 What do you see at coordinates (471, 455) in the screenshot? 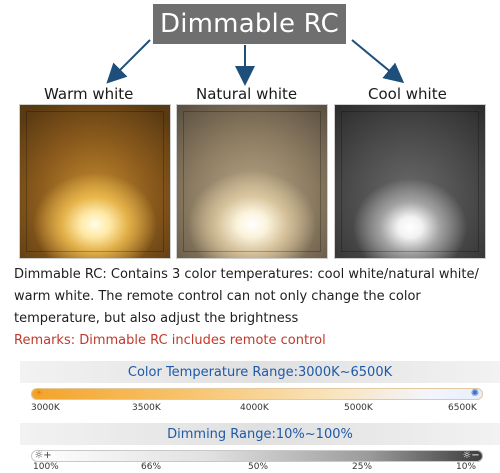
I see `brightness-down-icon: ☼−` at bounding box center [471, 455].